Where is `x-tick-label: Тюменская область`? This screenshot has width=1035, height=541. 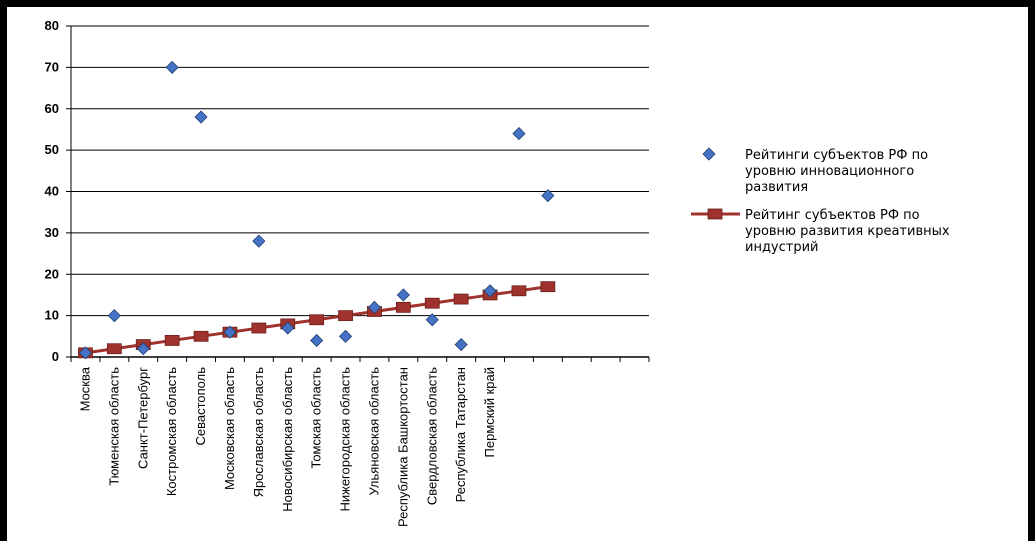 x-tick-label: Тюменская область is located at coordinates (113, 426).